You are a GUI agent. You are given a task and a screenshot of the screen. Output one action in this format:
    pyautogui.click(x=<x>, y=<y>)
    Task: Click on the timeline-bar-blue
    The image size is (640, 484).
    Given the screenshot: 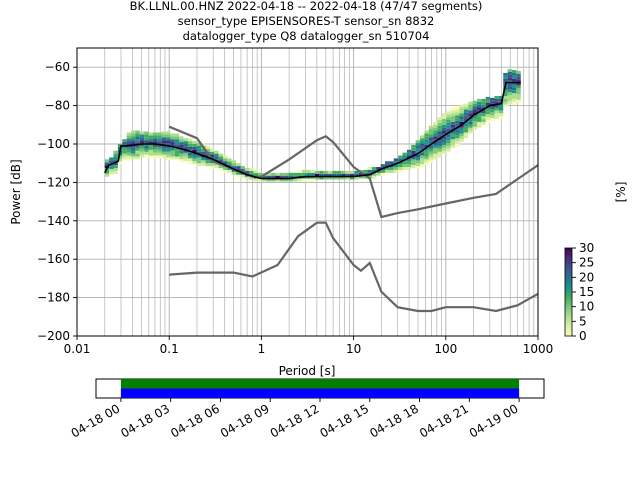 What is the action you would take?
    pyautogui.click(x=320, y=393)
    